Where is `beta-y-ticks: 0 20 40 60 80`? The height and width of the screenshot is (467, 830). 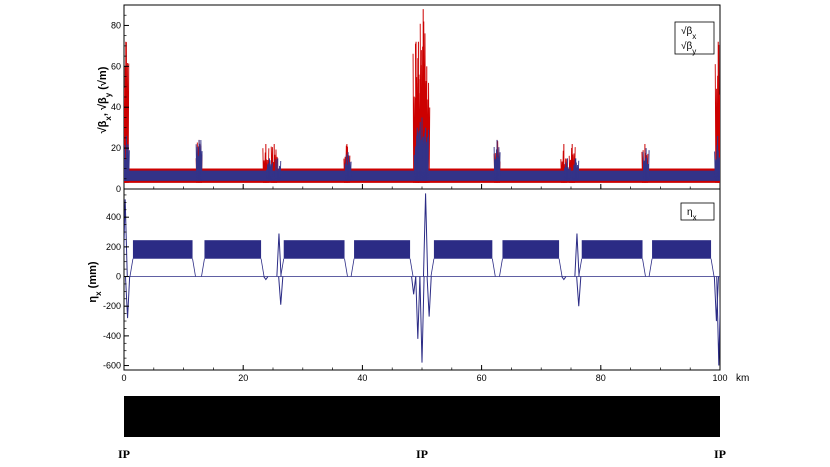 beta-y-ticks: 0 20 40 60 80 is located at coordinates (120, 99).